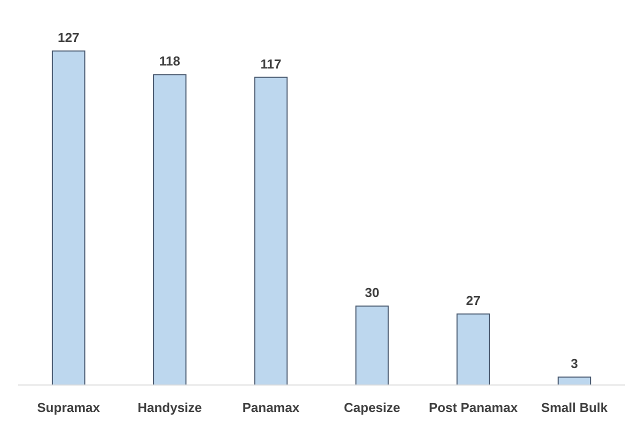 This screenshot has width=640, height=425. I want to click on data-label: 127, so click(69, 37).